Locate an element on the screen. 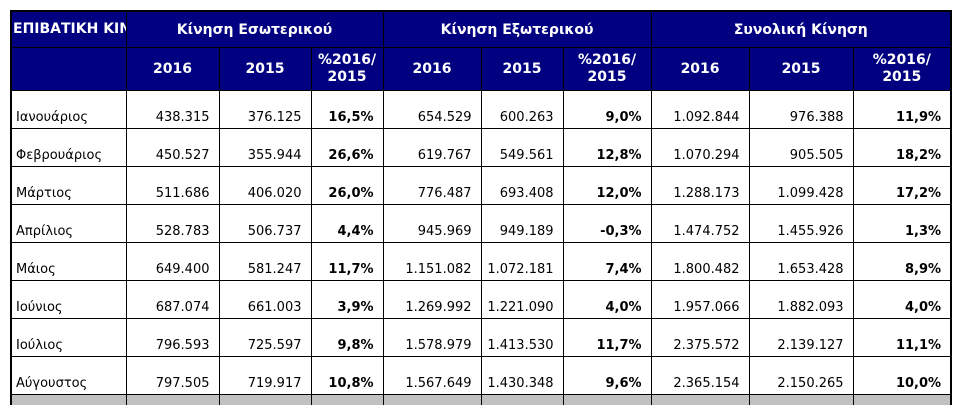 The image size is (961, 405). group-header-international: Κίνηση Εξωτερικού is located at coordinates (517, 29).